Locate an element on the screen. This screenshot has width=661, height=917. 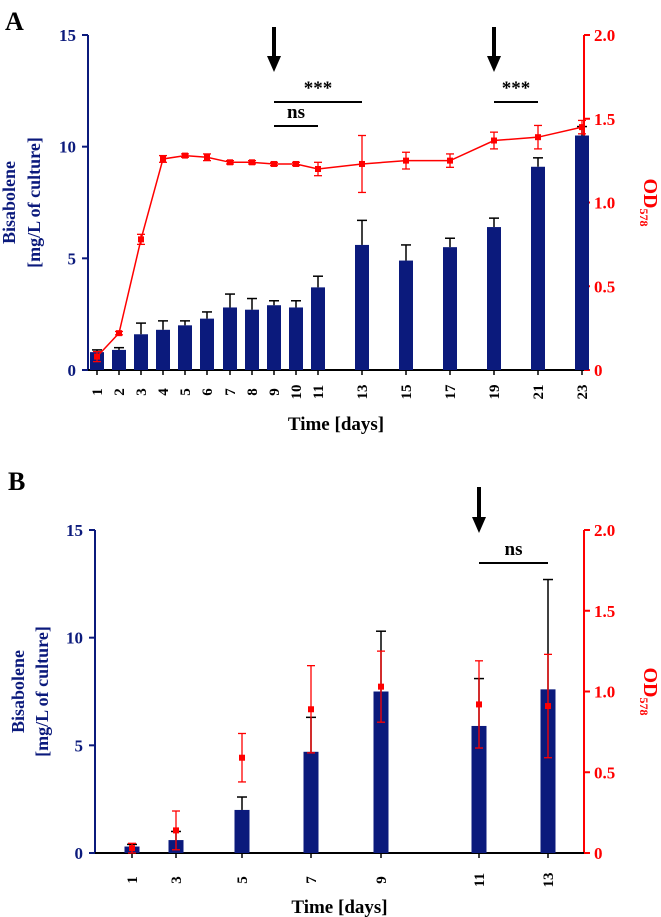
x-tick-label: 2 is located at coordinates (120, 392).